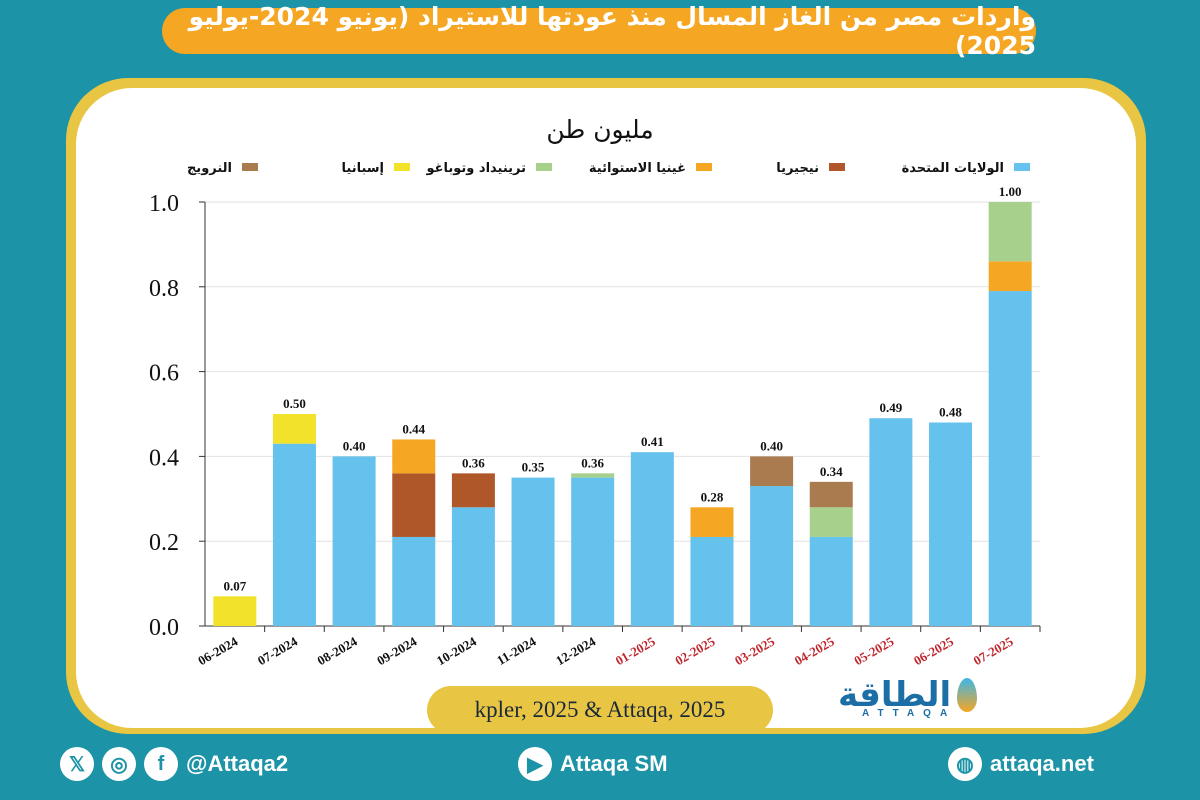 The image size is (1200, 800). I want to click on website-link: ◍ attaqa.net, so click(1021, 764).